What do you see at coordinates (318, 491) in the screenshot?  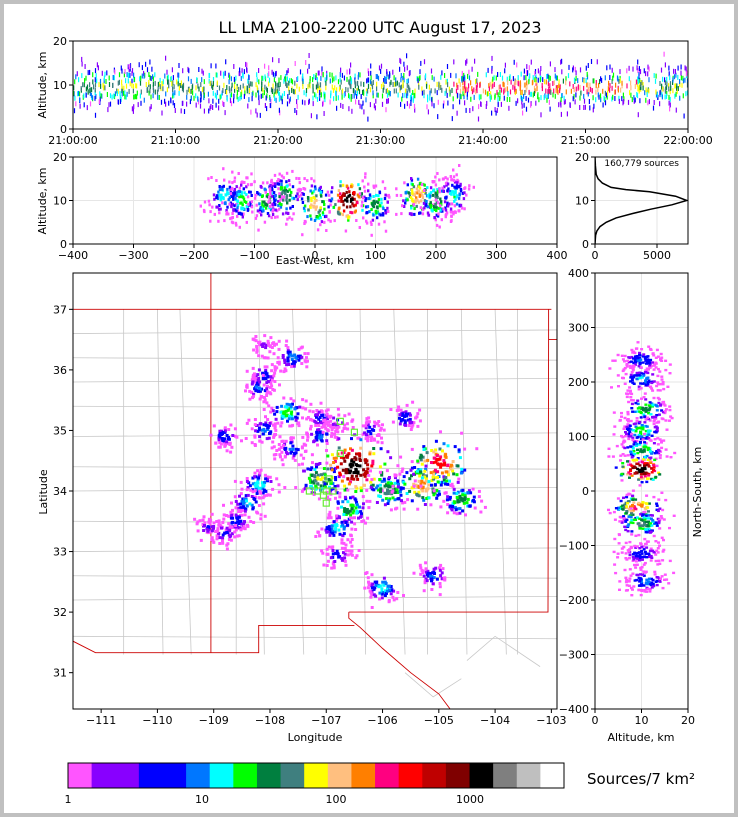 I see `lma-station-marker` at bounding box center [318, 491].